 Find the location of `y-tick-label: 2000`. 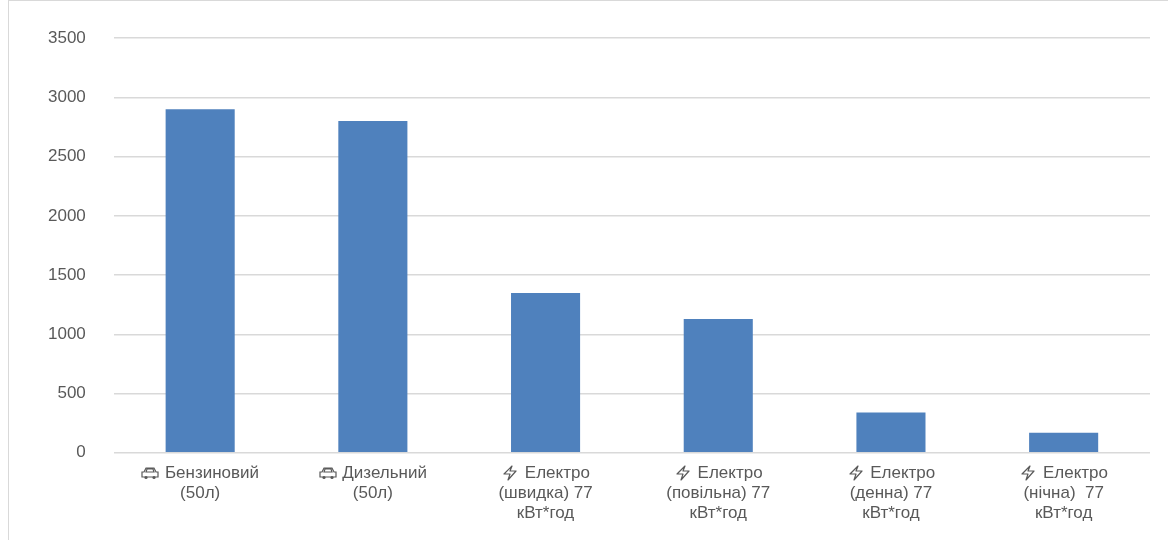

y-tick-label: 2000 is located at coordinates (66, 215).